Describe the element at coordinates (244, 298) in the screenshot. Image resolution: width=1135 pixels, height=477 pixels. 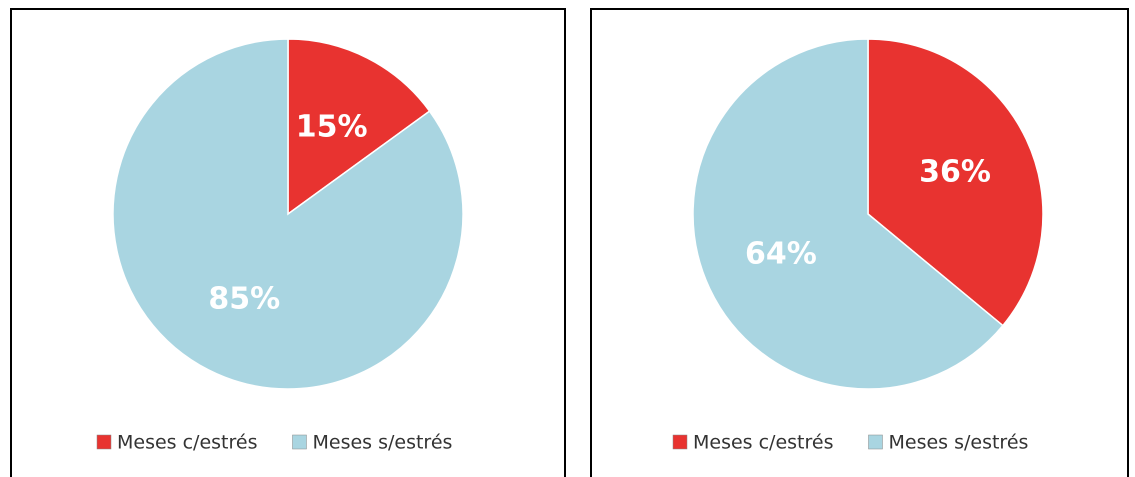
I see `value-label: 85%` at that location.